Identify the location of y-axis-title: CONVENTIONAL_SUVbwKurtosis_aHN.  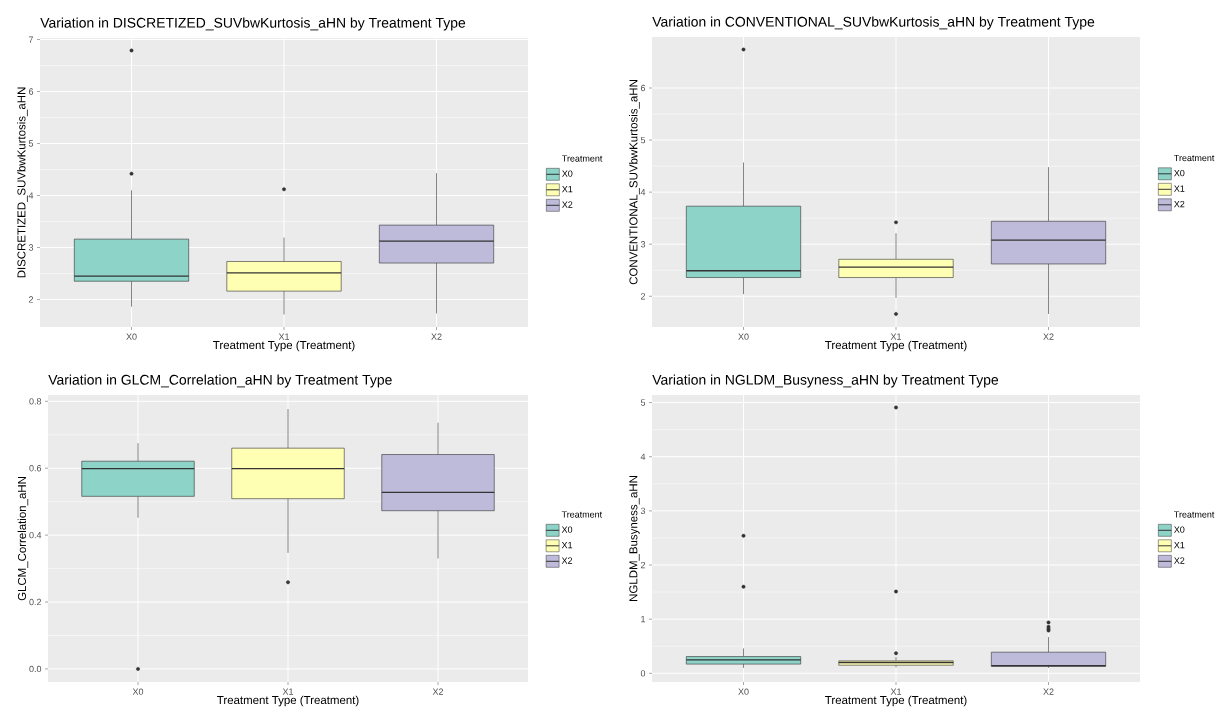
(634, 182).